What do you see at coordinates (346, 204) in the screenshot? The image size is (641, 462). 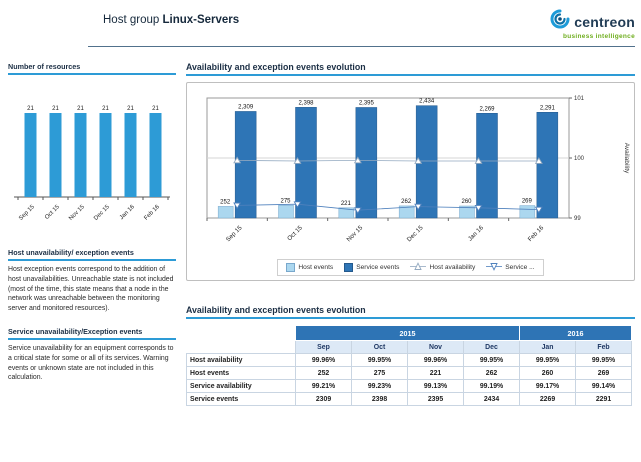 I see `svg-text: 221` at bounding box center [346, 204].